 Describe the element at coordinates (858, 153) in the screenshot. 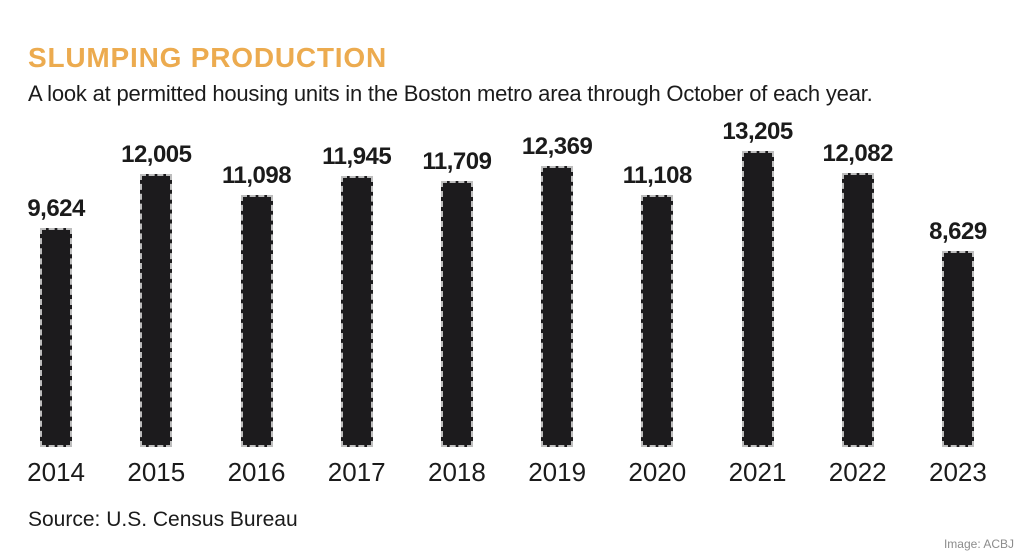

I see `bar-value-label: 12,082` at that location.